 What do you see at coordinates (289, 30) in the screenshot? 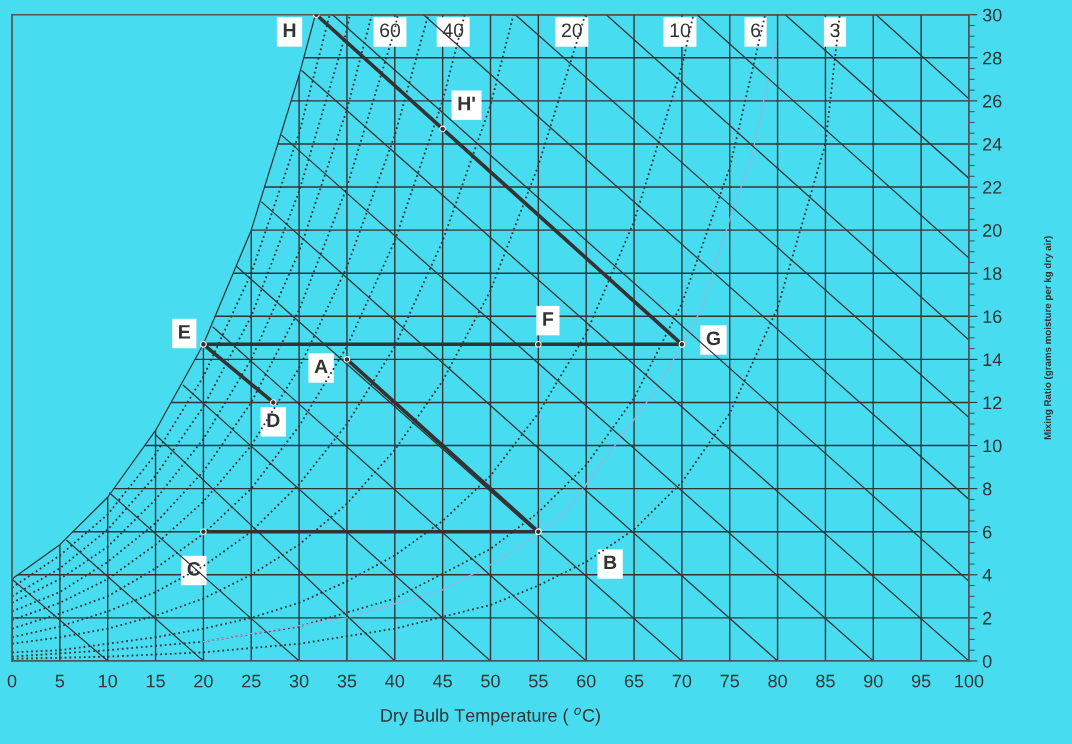
I see `annotation: H` at bounding box center [289, 30].